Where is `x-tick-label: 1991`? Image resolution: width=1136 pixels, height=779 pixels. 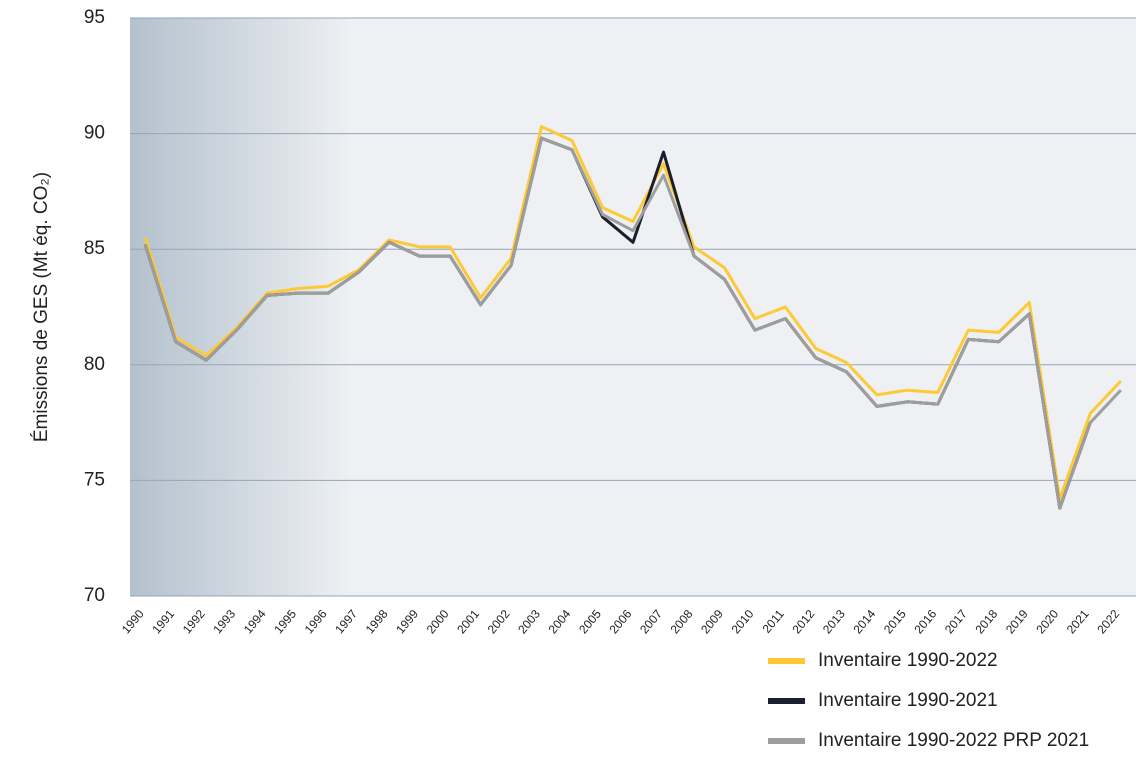 x-tick-label: 1991 is located at coordinates (163, 622).